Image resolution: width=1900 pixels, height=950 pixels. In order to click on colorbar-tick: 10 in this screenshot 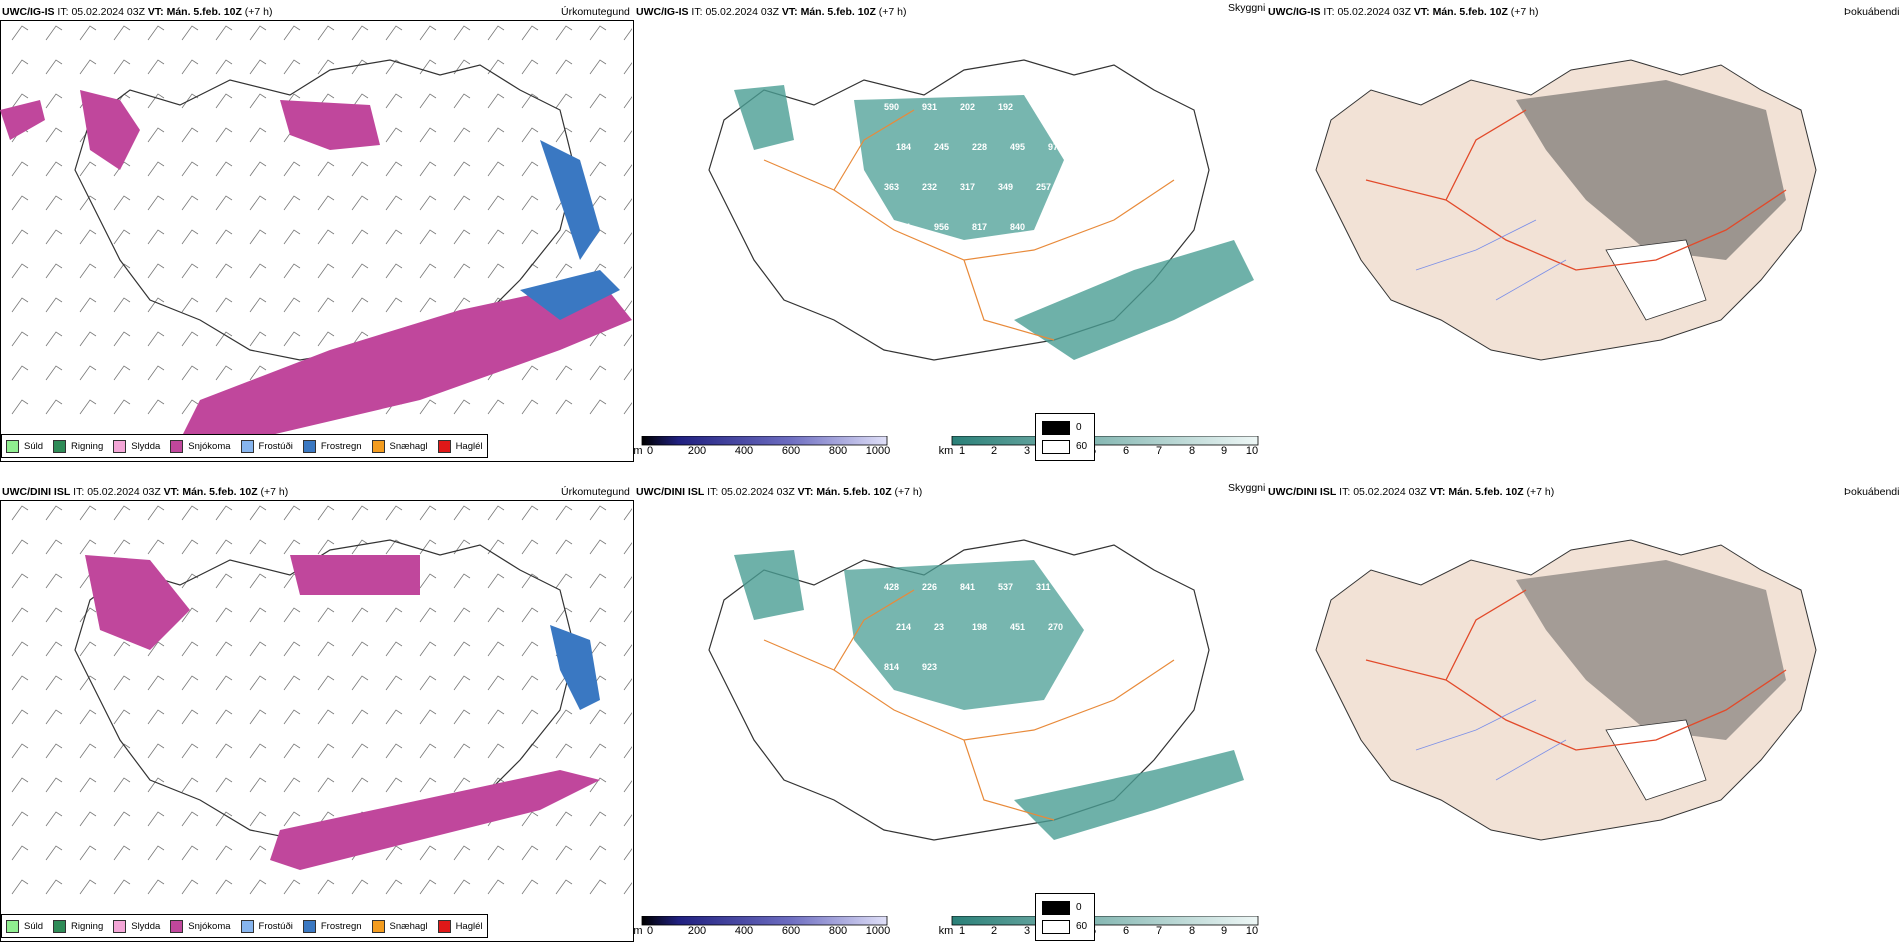, I will do `click(1252, 451)`.